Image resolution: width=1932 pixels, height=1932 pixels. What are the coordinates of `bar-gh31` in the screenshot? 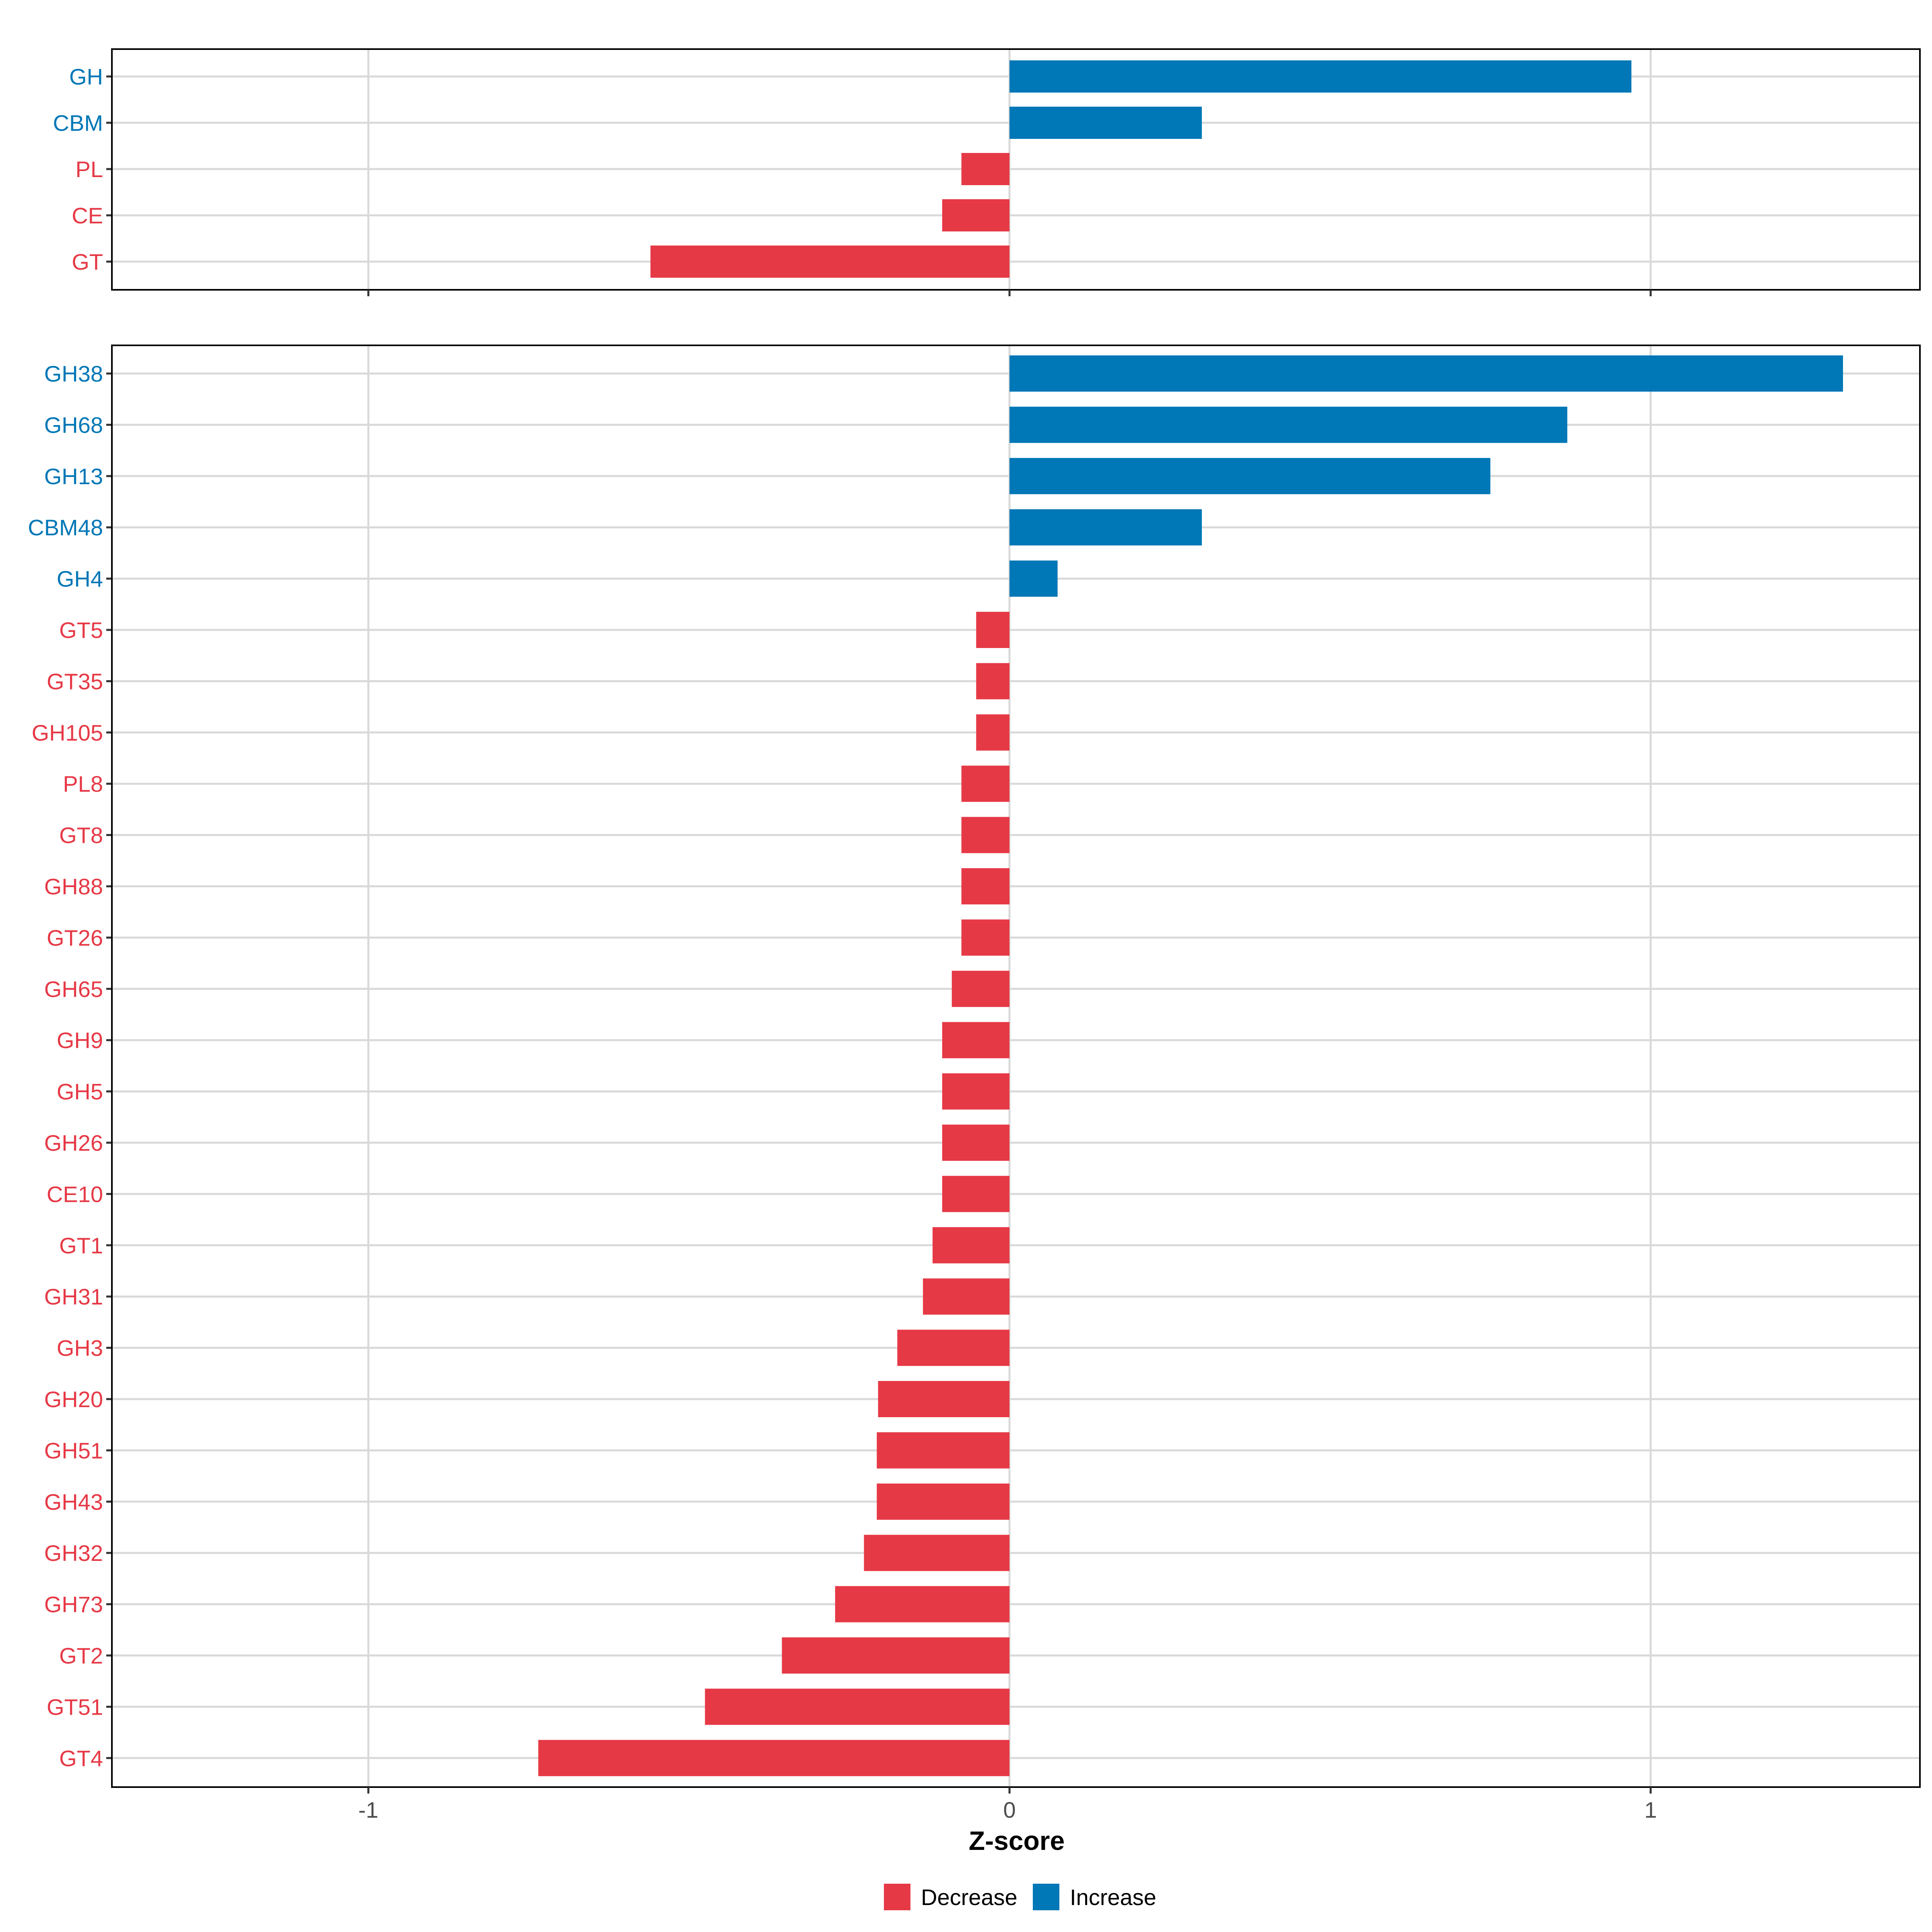 It's located at (966, 1296).